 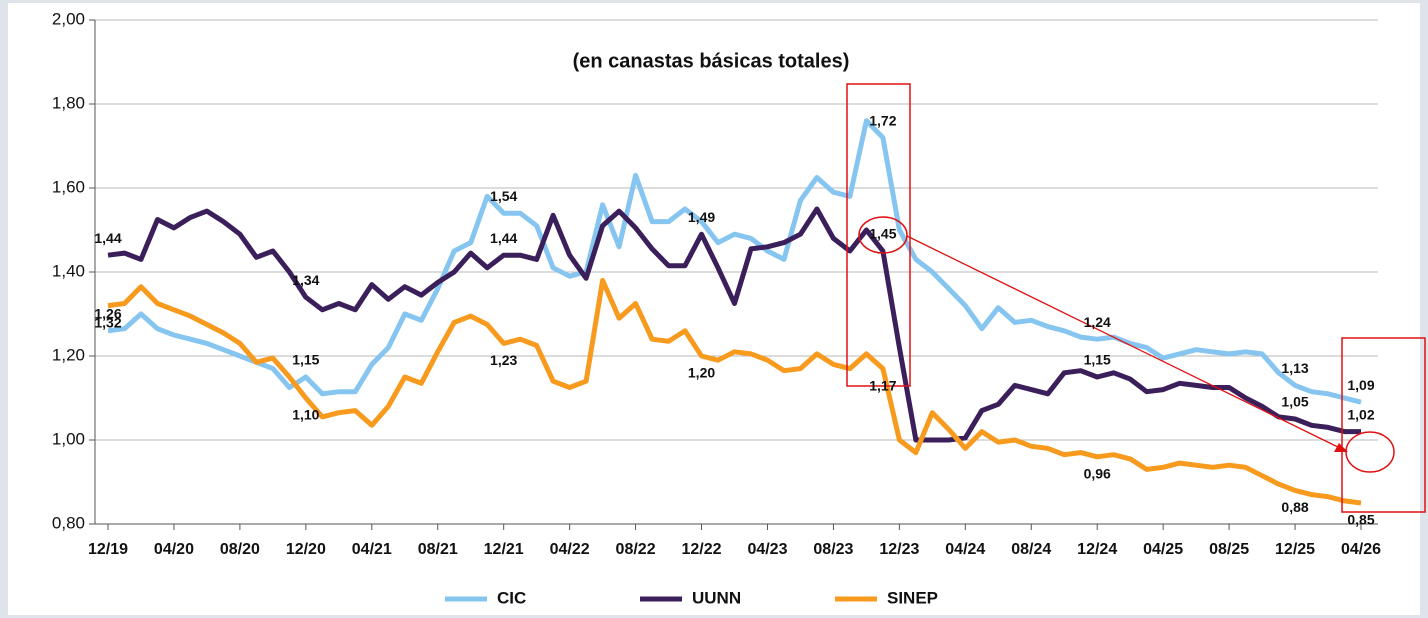 I want to click on x-tick-label: 08/24, so click(x=1031, y=549).